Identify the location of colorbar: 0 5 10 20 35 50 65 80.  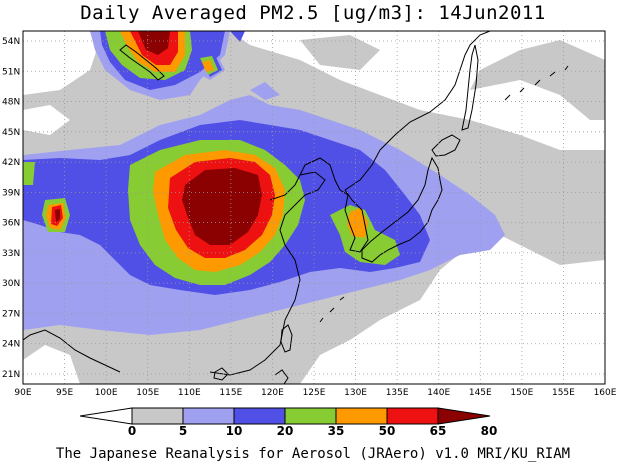
(288, 422).